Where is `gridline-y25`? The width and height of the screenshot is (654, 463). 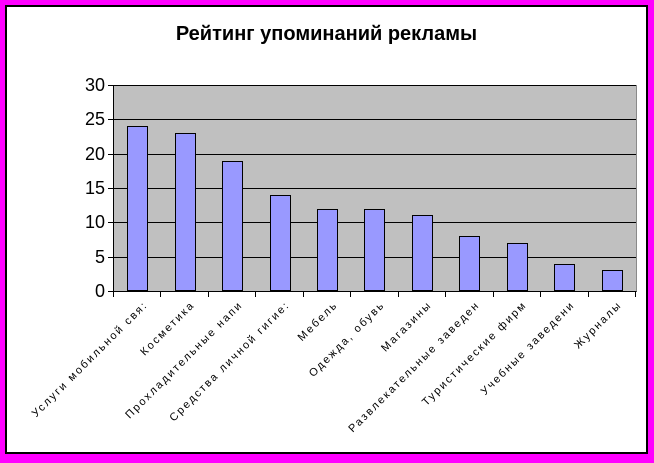 gridline-y25 is located at coordinates (375, 119).